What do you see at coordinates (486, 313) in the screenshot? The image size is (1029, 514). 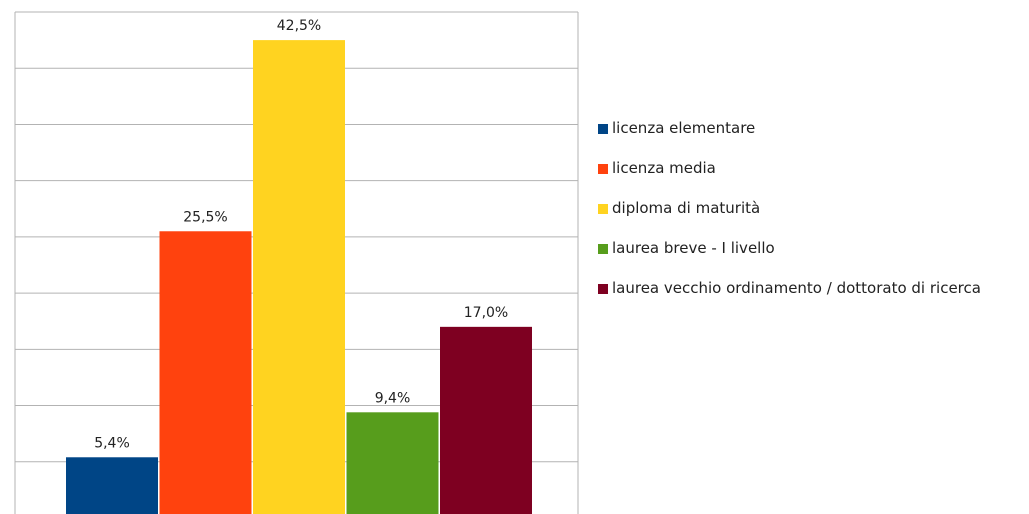 I see `data-label: 17,0%` at bounding box center [486, 313].